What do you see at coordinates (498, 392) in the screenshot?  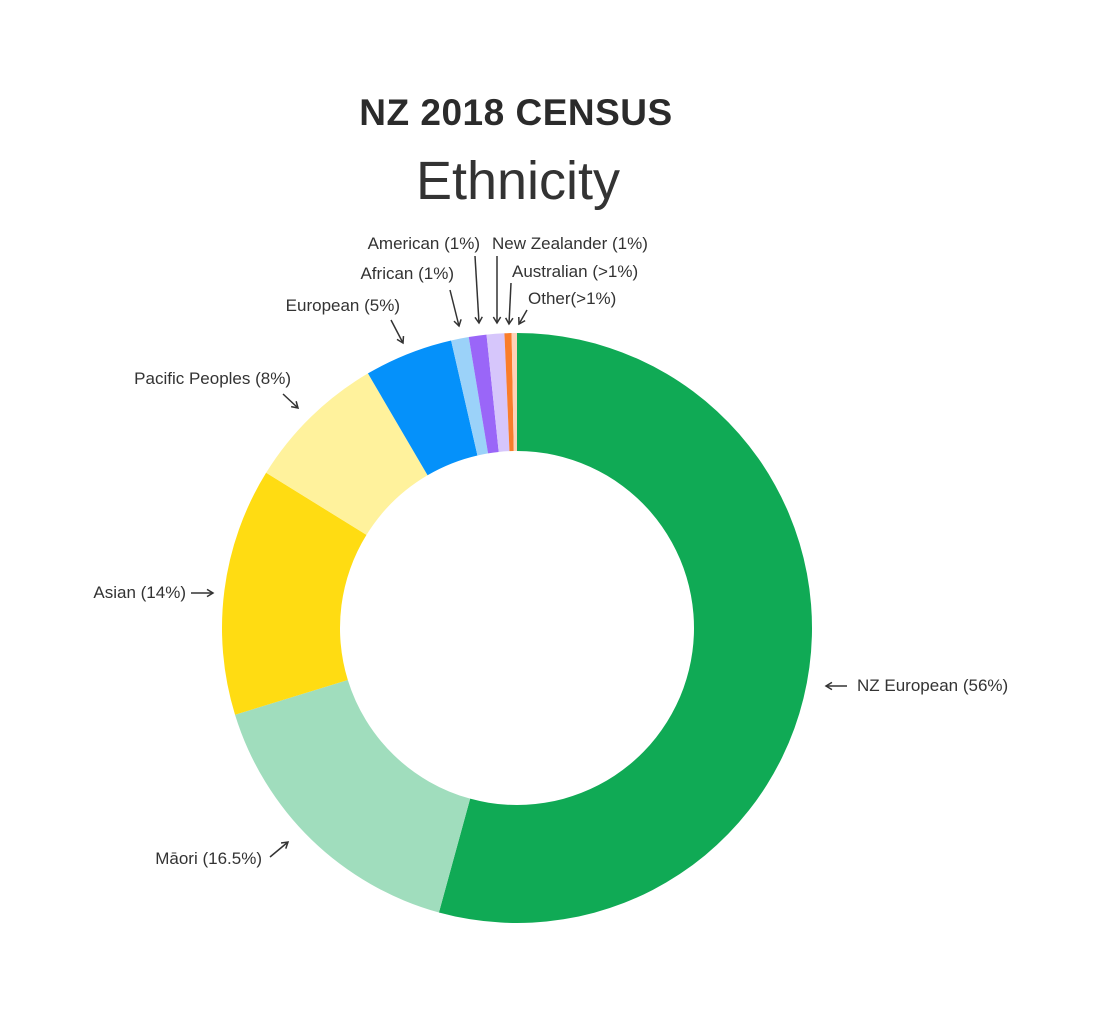 I see `slice-new-zealander` at bounding box center [498, 392].